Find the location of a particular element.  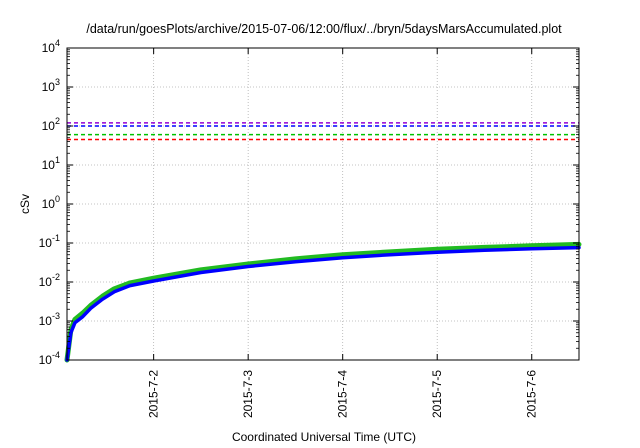

y-tick-label: 10⁻¹ is located at coordinates (49, 241).